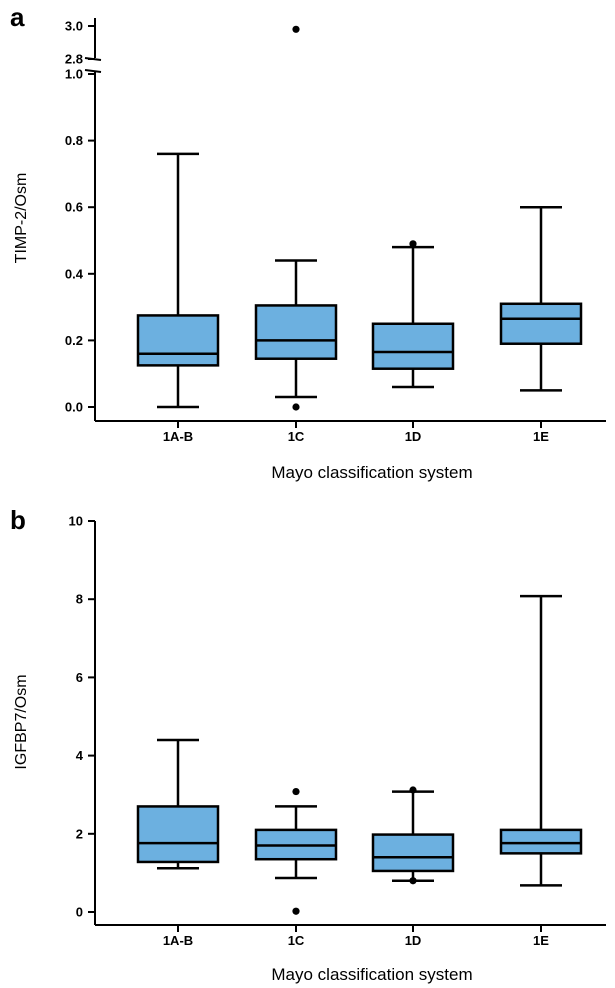 The image size is (615, 988). I want to click on y-tick-label: 0.2, so click(74, 340).